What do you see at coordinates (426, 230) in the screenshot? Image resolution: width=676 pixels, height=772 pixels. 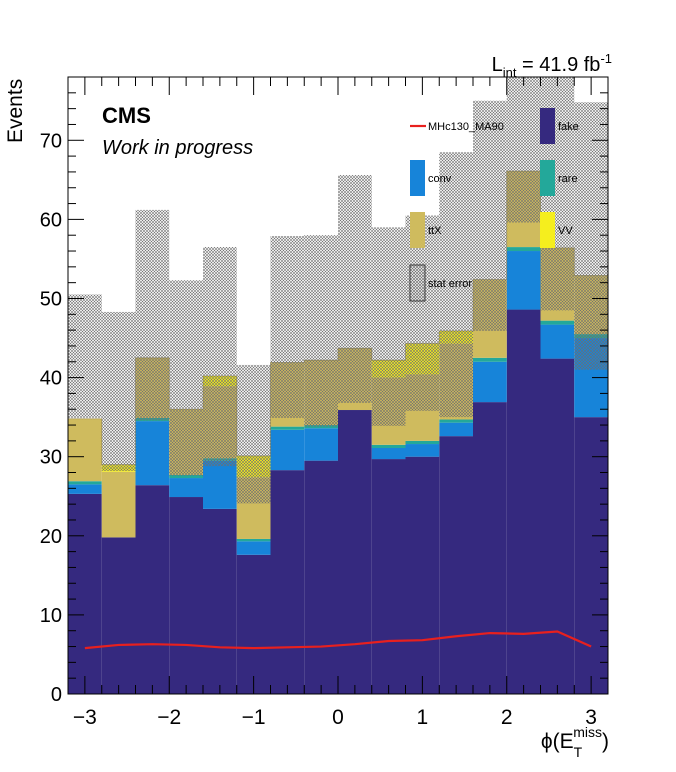 I see `legend-item-ttx: ttX` at bounding box center [426, 230].